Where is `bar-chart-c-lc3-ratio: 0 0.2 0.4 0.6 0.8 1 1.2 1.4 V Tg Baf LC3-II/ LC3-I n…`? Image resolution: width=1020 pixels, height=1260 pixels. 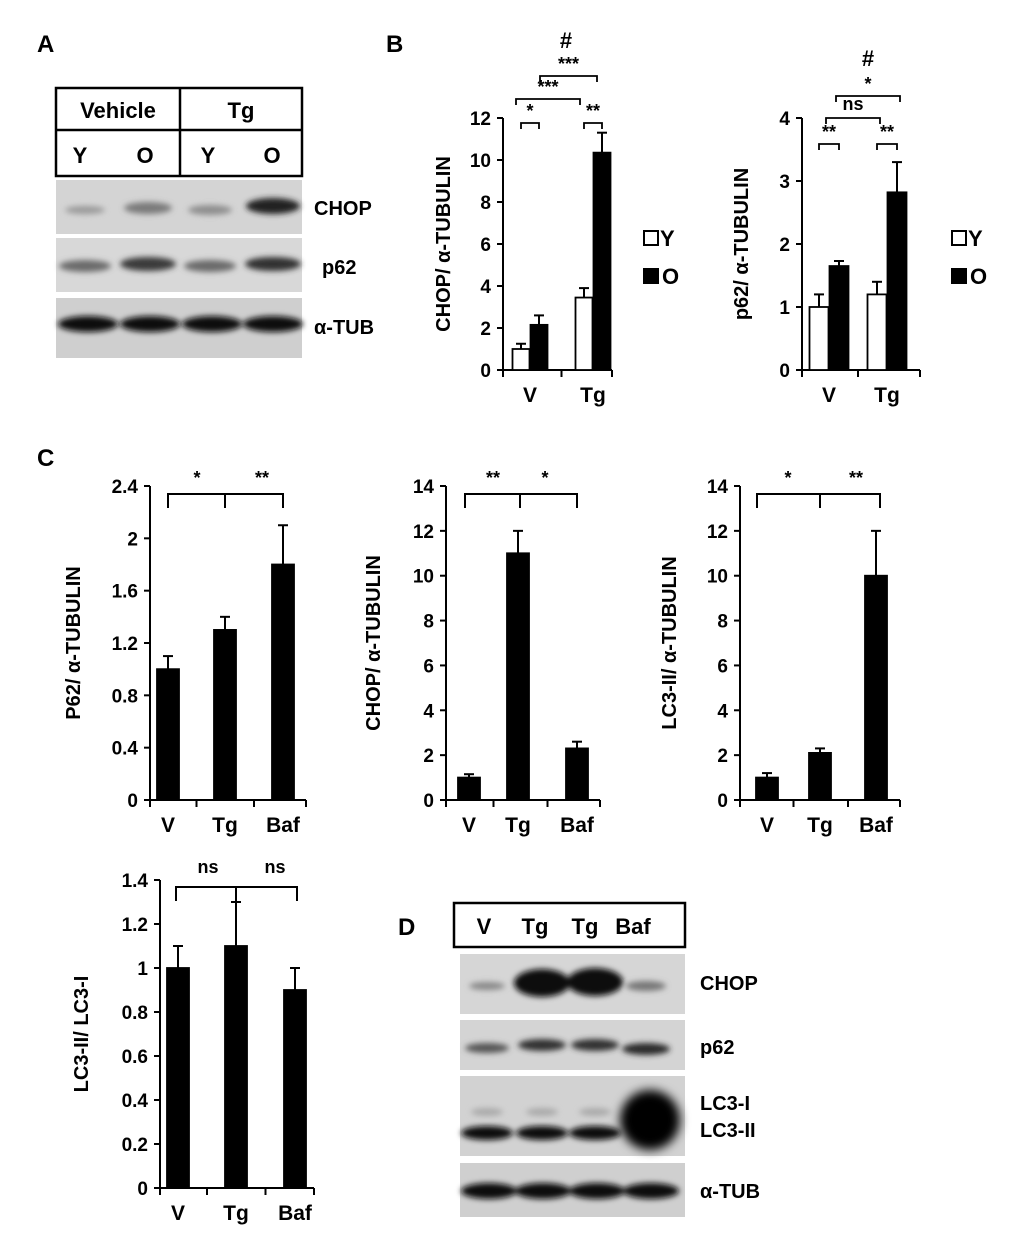 bar-chart-c-lc3-ratio: 0 0.2 0.4 0.6 0.8 1 1.2 1.4 V Tg Baf LC3-II/ LC3-I n… is located at coordinates (193, 1041).